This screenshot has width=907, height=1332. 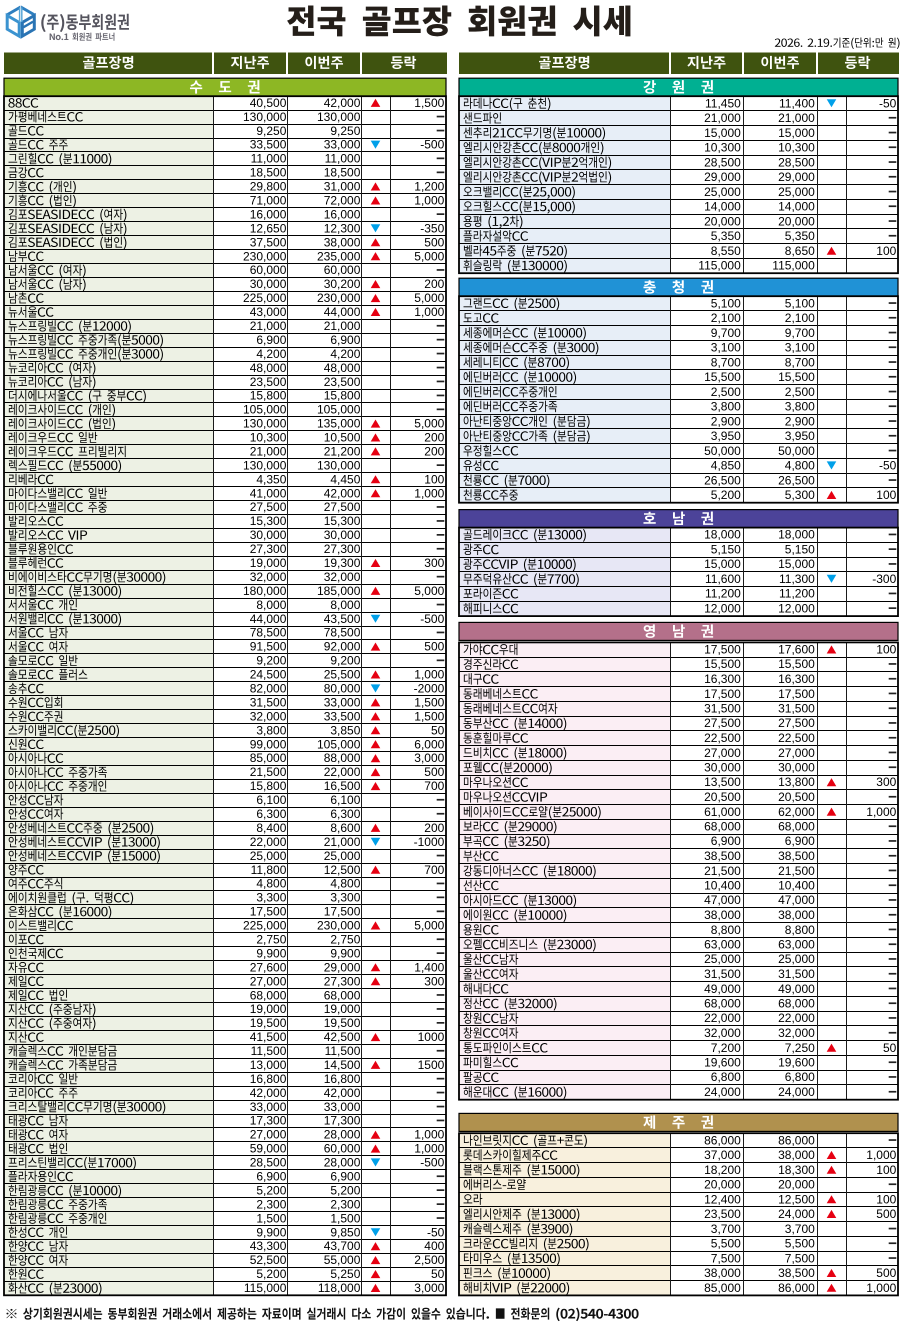 I want to click on svg-text: 27,300, so click(x=342, y=549).